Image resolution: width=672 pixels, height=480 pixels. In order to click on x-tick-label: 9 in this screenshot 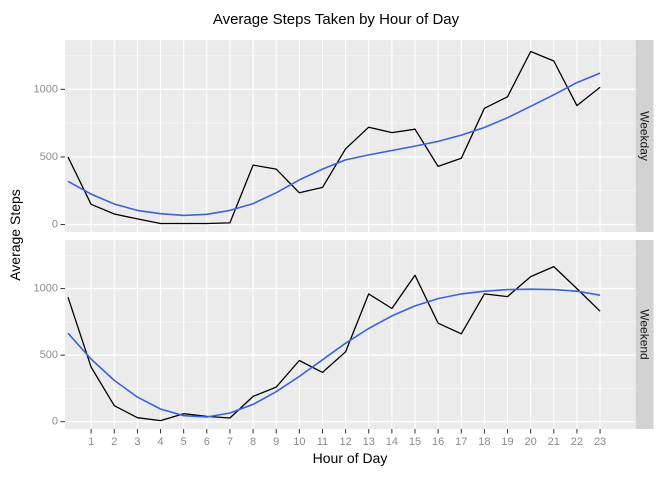, I will do `click(276, 442)`.